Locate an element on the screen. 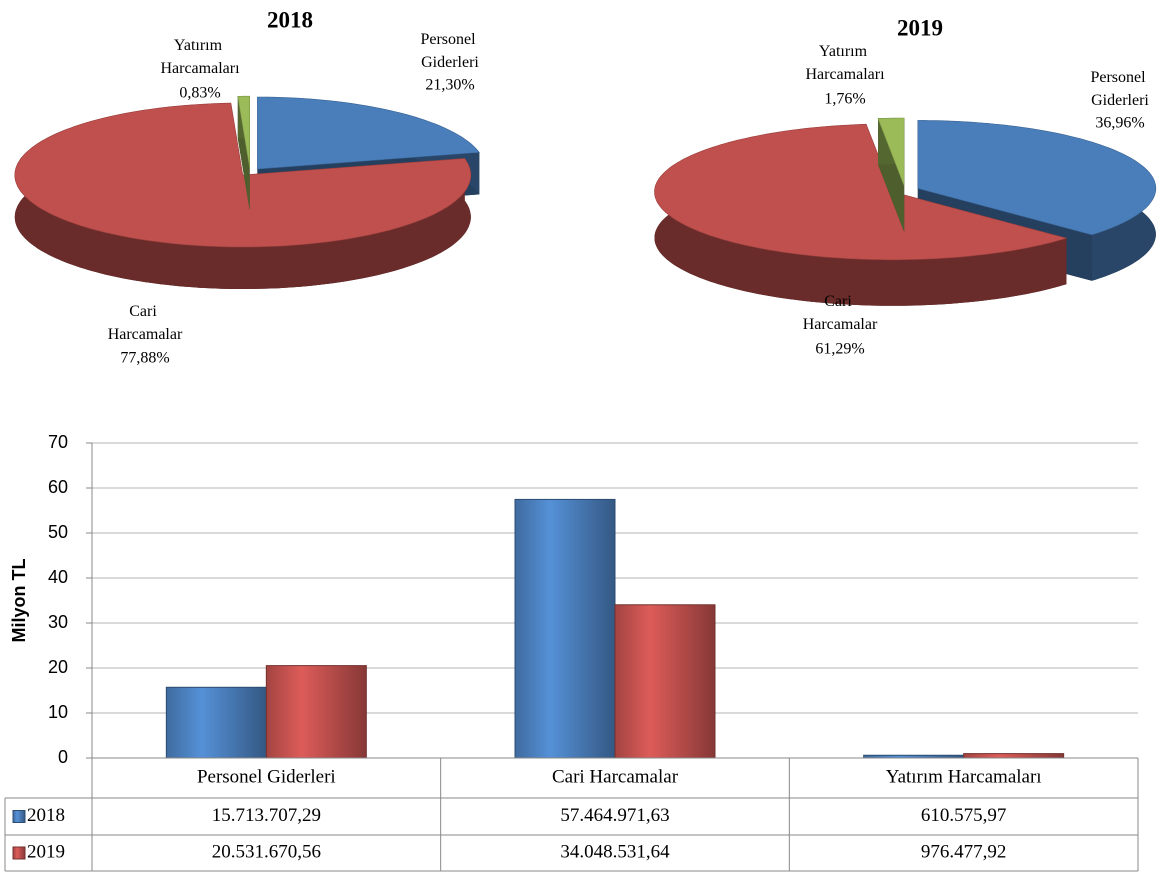  y-tick-label: 40 is located at coordinates (58, 577).